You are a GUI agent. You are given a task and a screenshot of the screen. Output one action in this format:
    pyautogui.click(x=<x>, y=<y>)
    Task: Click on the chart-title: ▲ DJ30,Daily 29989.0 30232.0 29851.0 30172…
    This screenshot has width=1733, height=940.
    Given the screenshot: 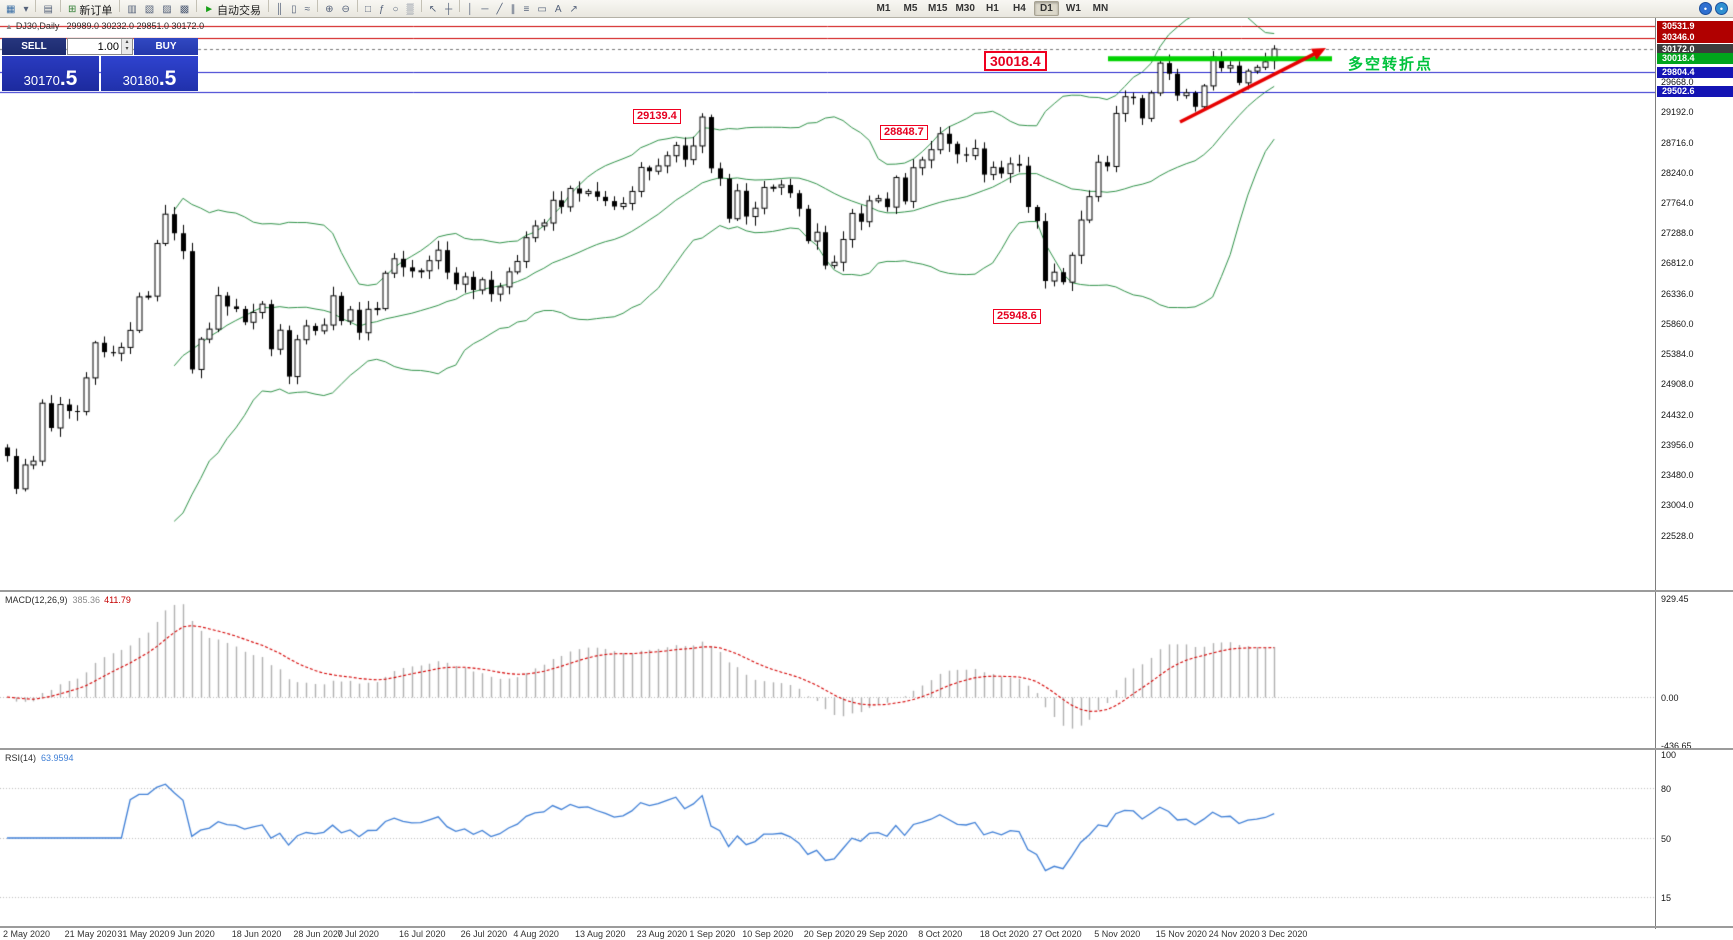 What is the action you would take?
    pyautogui.click(x=104, y=26)
    